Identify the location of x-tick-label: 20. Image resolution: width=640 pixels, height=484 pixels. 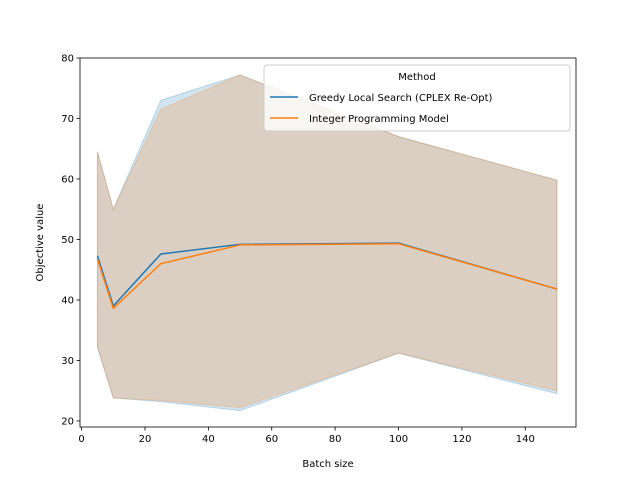
(145, 439).